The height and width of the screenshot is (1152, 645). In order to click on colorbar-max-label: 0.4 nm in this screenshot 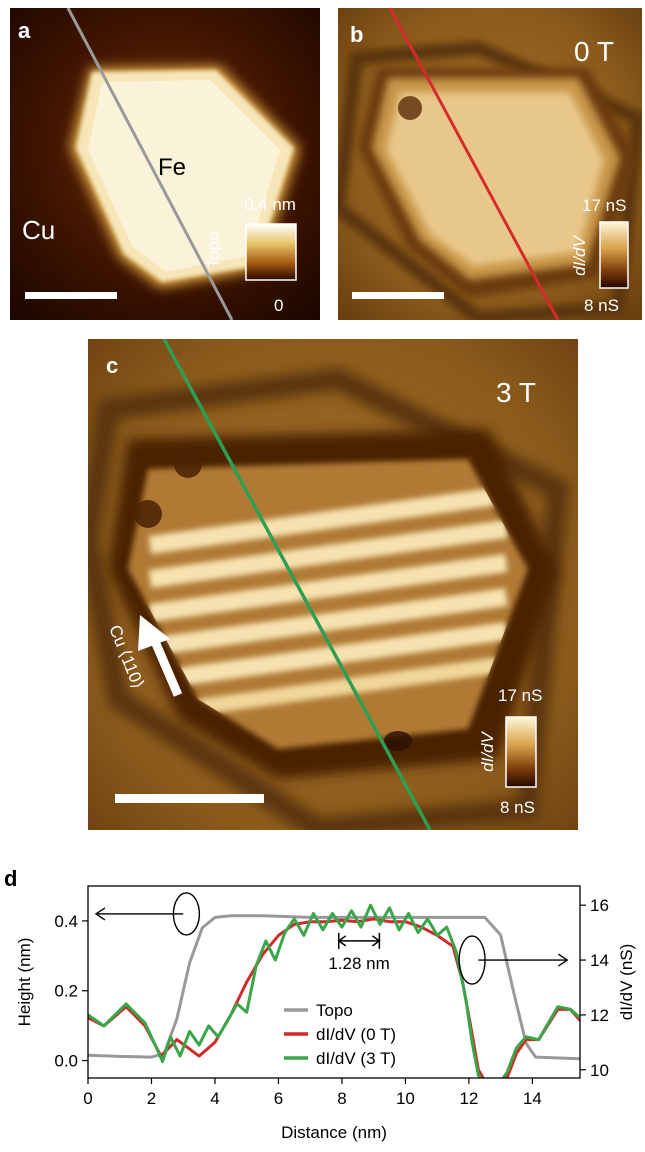, I will do `click(270, 204)`.